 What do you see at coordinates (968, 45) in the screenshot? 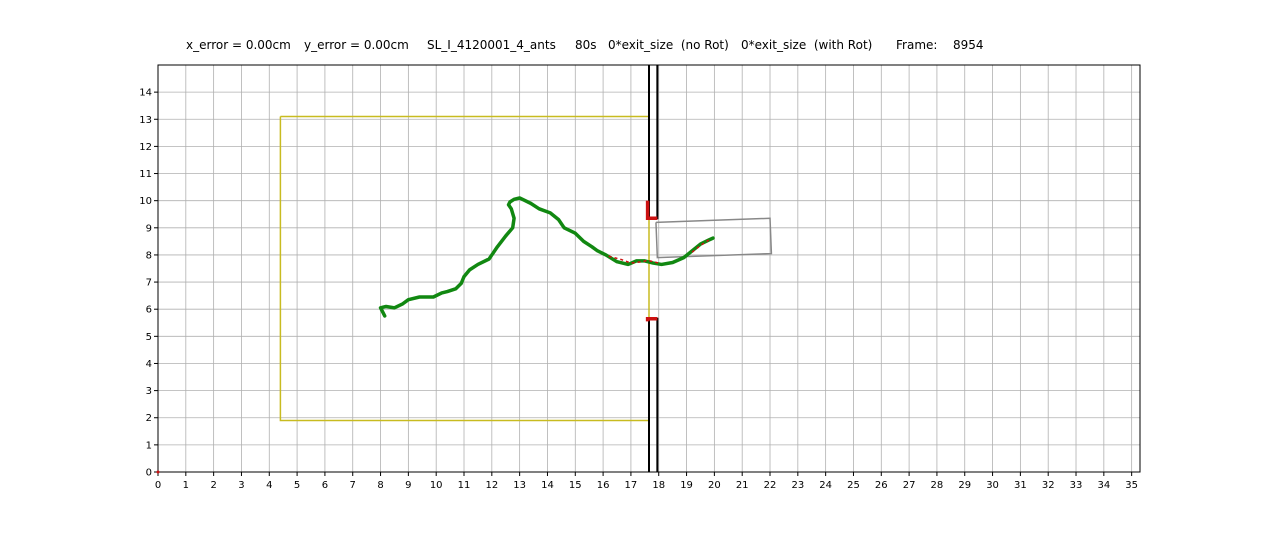
I see `frame-value: 8954` at bounding box center [968, 45].